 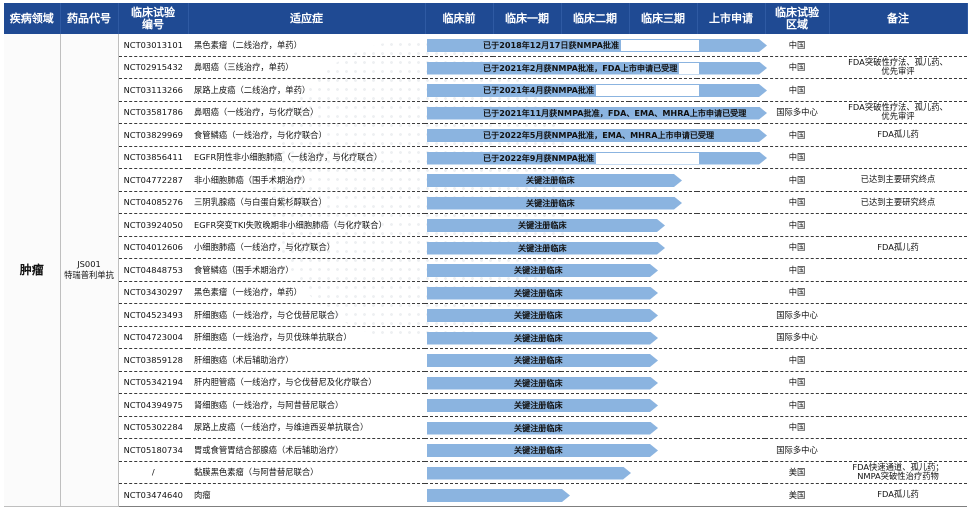 What do you see at coordinates (306, 292) in the screenshot?
I see `indication: 黑色素瘤（一线治疗，单药）` at bounding box center [306, 292].